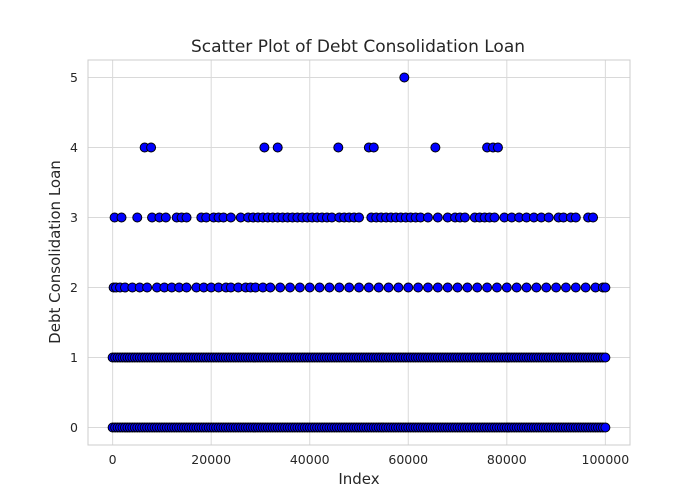 The height and width of the screenshot is (500, 700). I want to click on chart-title: Scatter Plot of Debt Consolidation Loan, so click(358, 47).